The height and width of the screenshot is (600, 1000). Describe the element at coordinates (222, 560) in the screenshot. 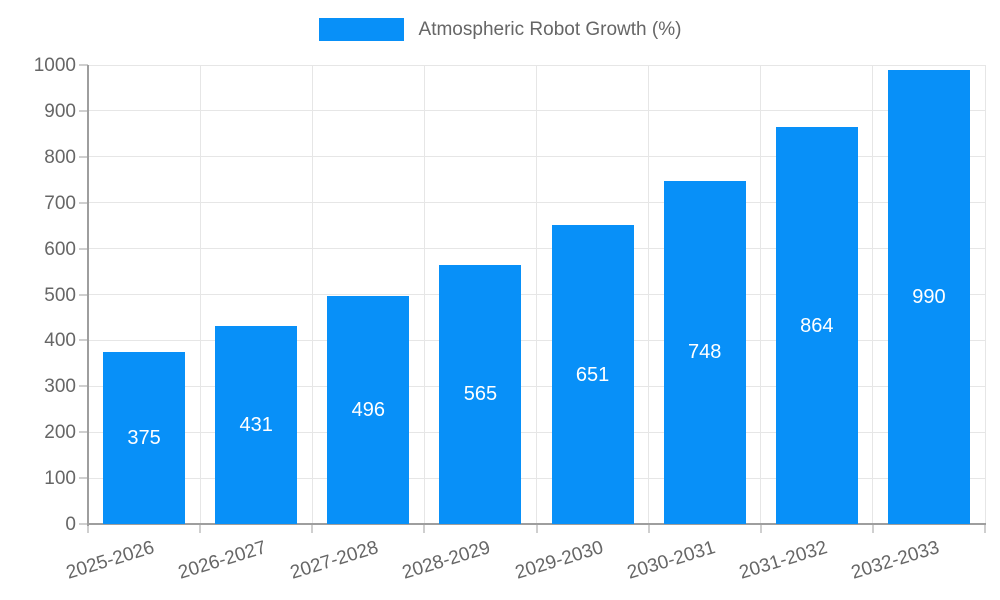

I see `x-axis-label: 2026-2027` at that location.